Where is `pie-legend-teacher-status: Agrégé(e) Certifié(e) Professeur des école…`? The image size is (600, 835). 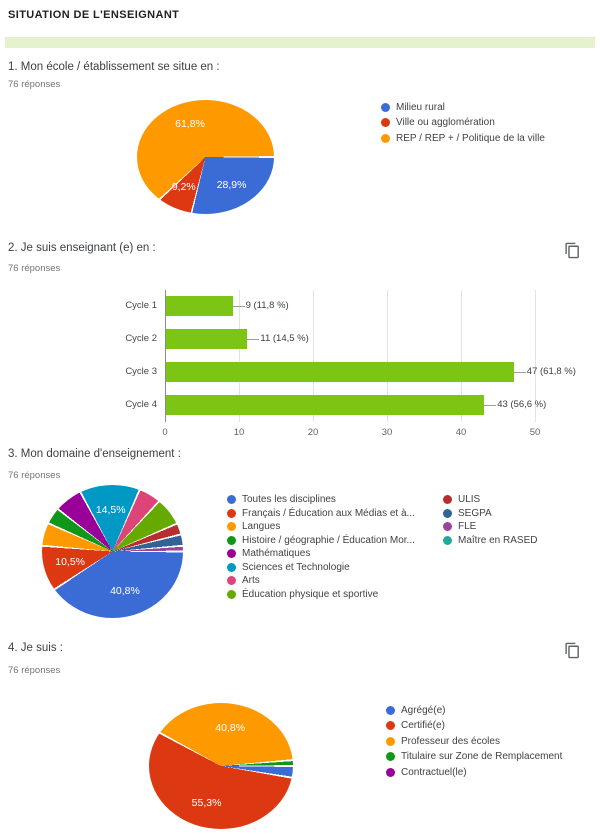
pie-legend-teacher-status: Agrégé(e) Certifié(e) Professeur des école… is located at coordinates (474, 743).